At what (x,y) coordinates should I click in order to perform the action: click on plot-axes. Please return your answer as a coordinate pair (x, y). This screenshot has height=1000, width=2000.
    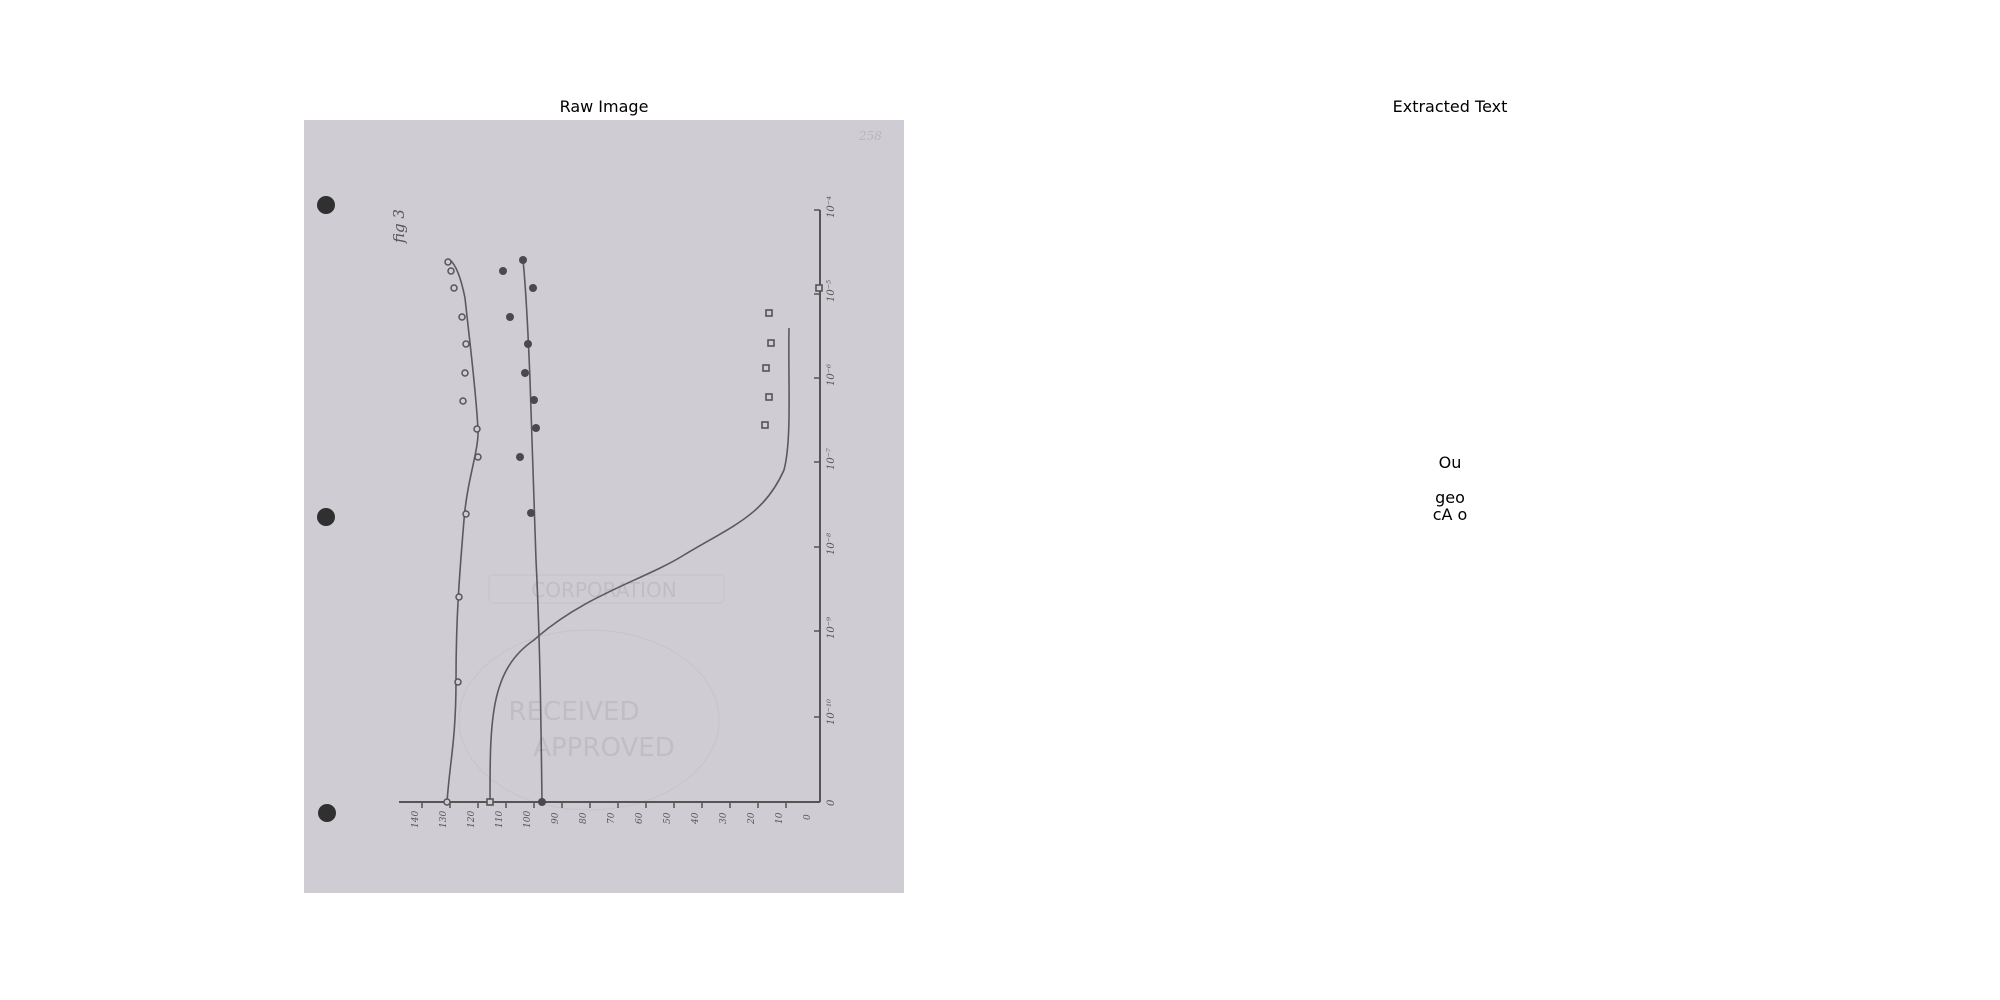
    Looking at the image, I should click on (610, 506).